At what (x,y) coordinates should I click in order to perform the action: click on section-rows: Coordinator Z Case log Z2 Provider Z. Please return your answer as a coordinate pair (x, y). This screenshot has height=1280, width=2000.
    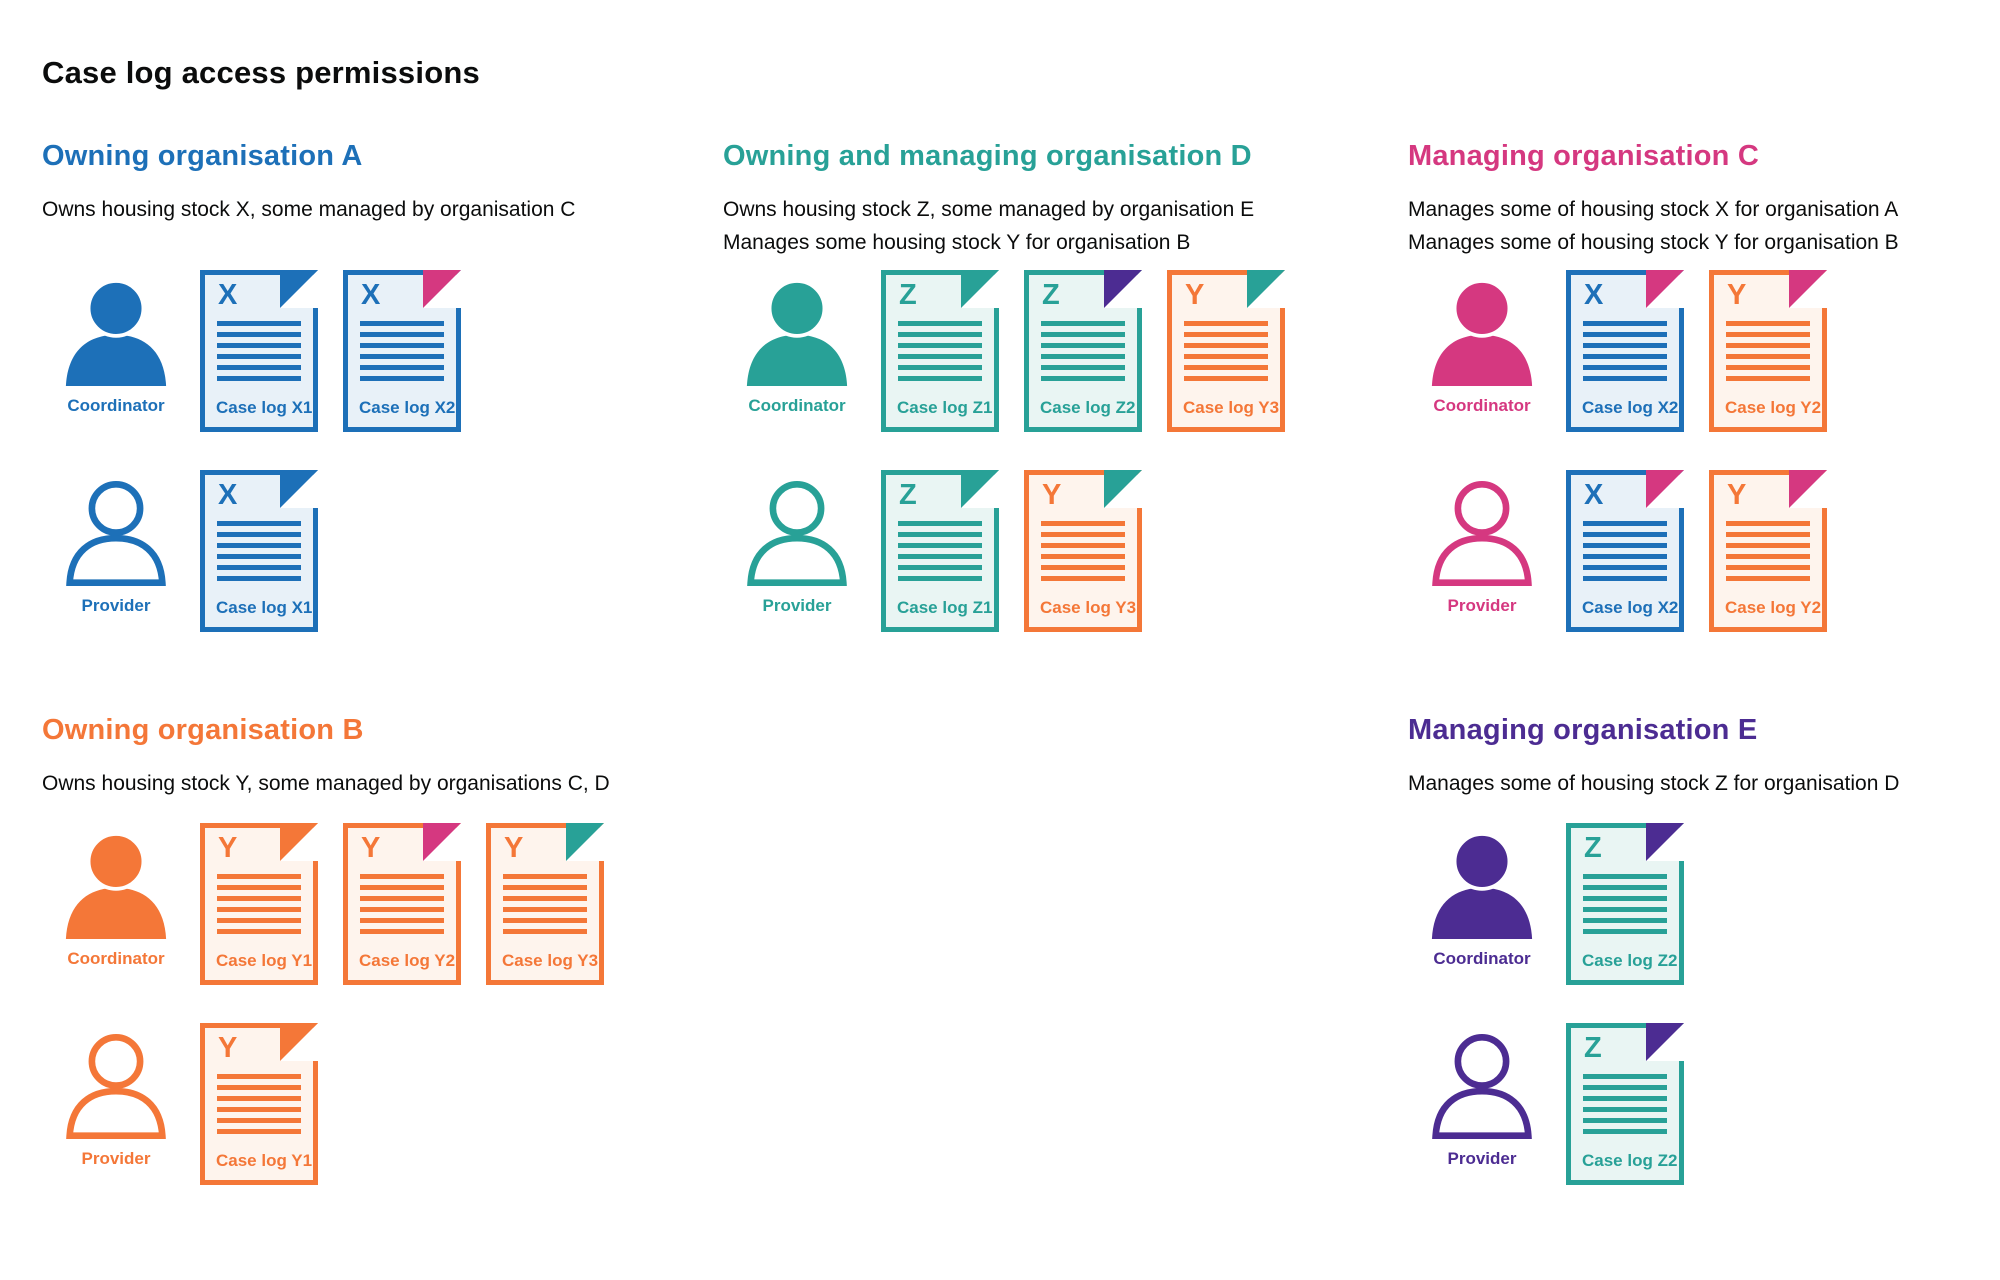
    Looking at the image, I should click on (1558, 1023).